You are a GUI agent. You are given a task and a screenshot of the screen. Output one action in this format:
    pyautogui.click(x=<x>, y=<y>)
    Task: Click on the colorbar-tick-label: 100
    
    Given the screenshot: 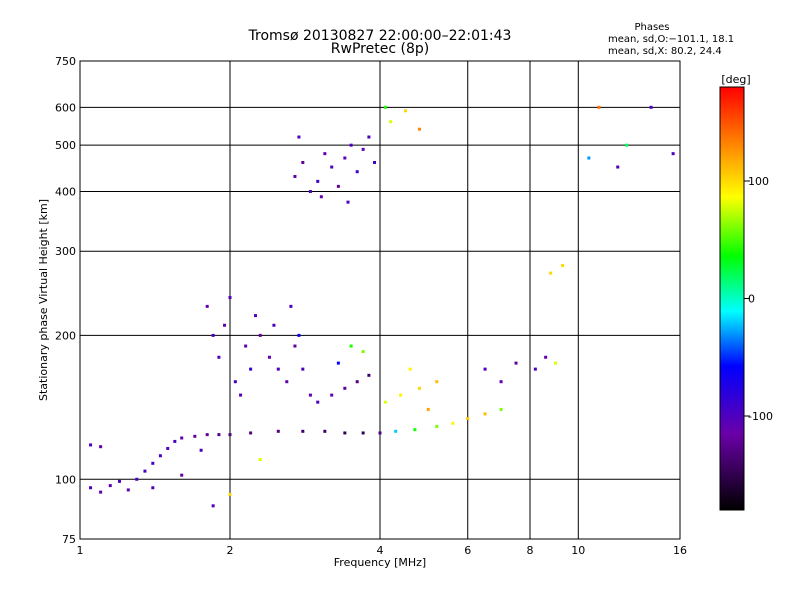 What is the action you would take?
    pyautogui.click(x=758, y=181)
    